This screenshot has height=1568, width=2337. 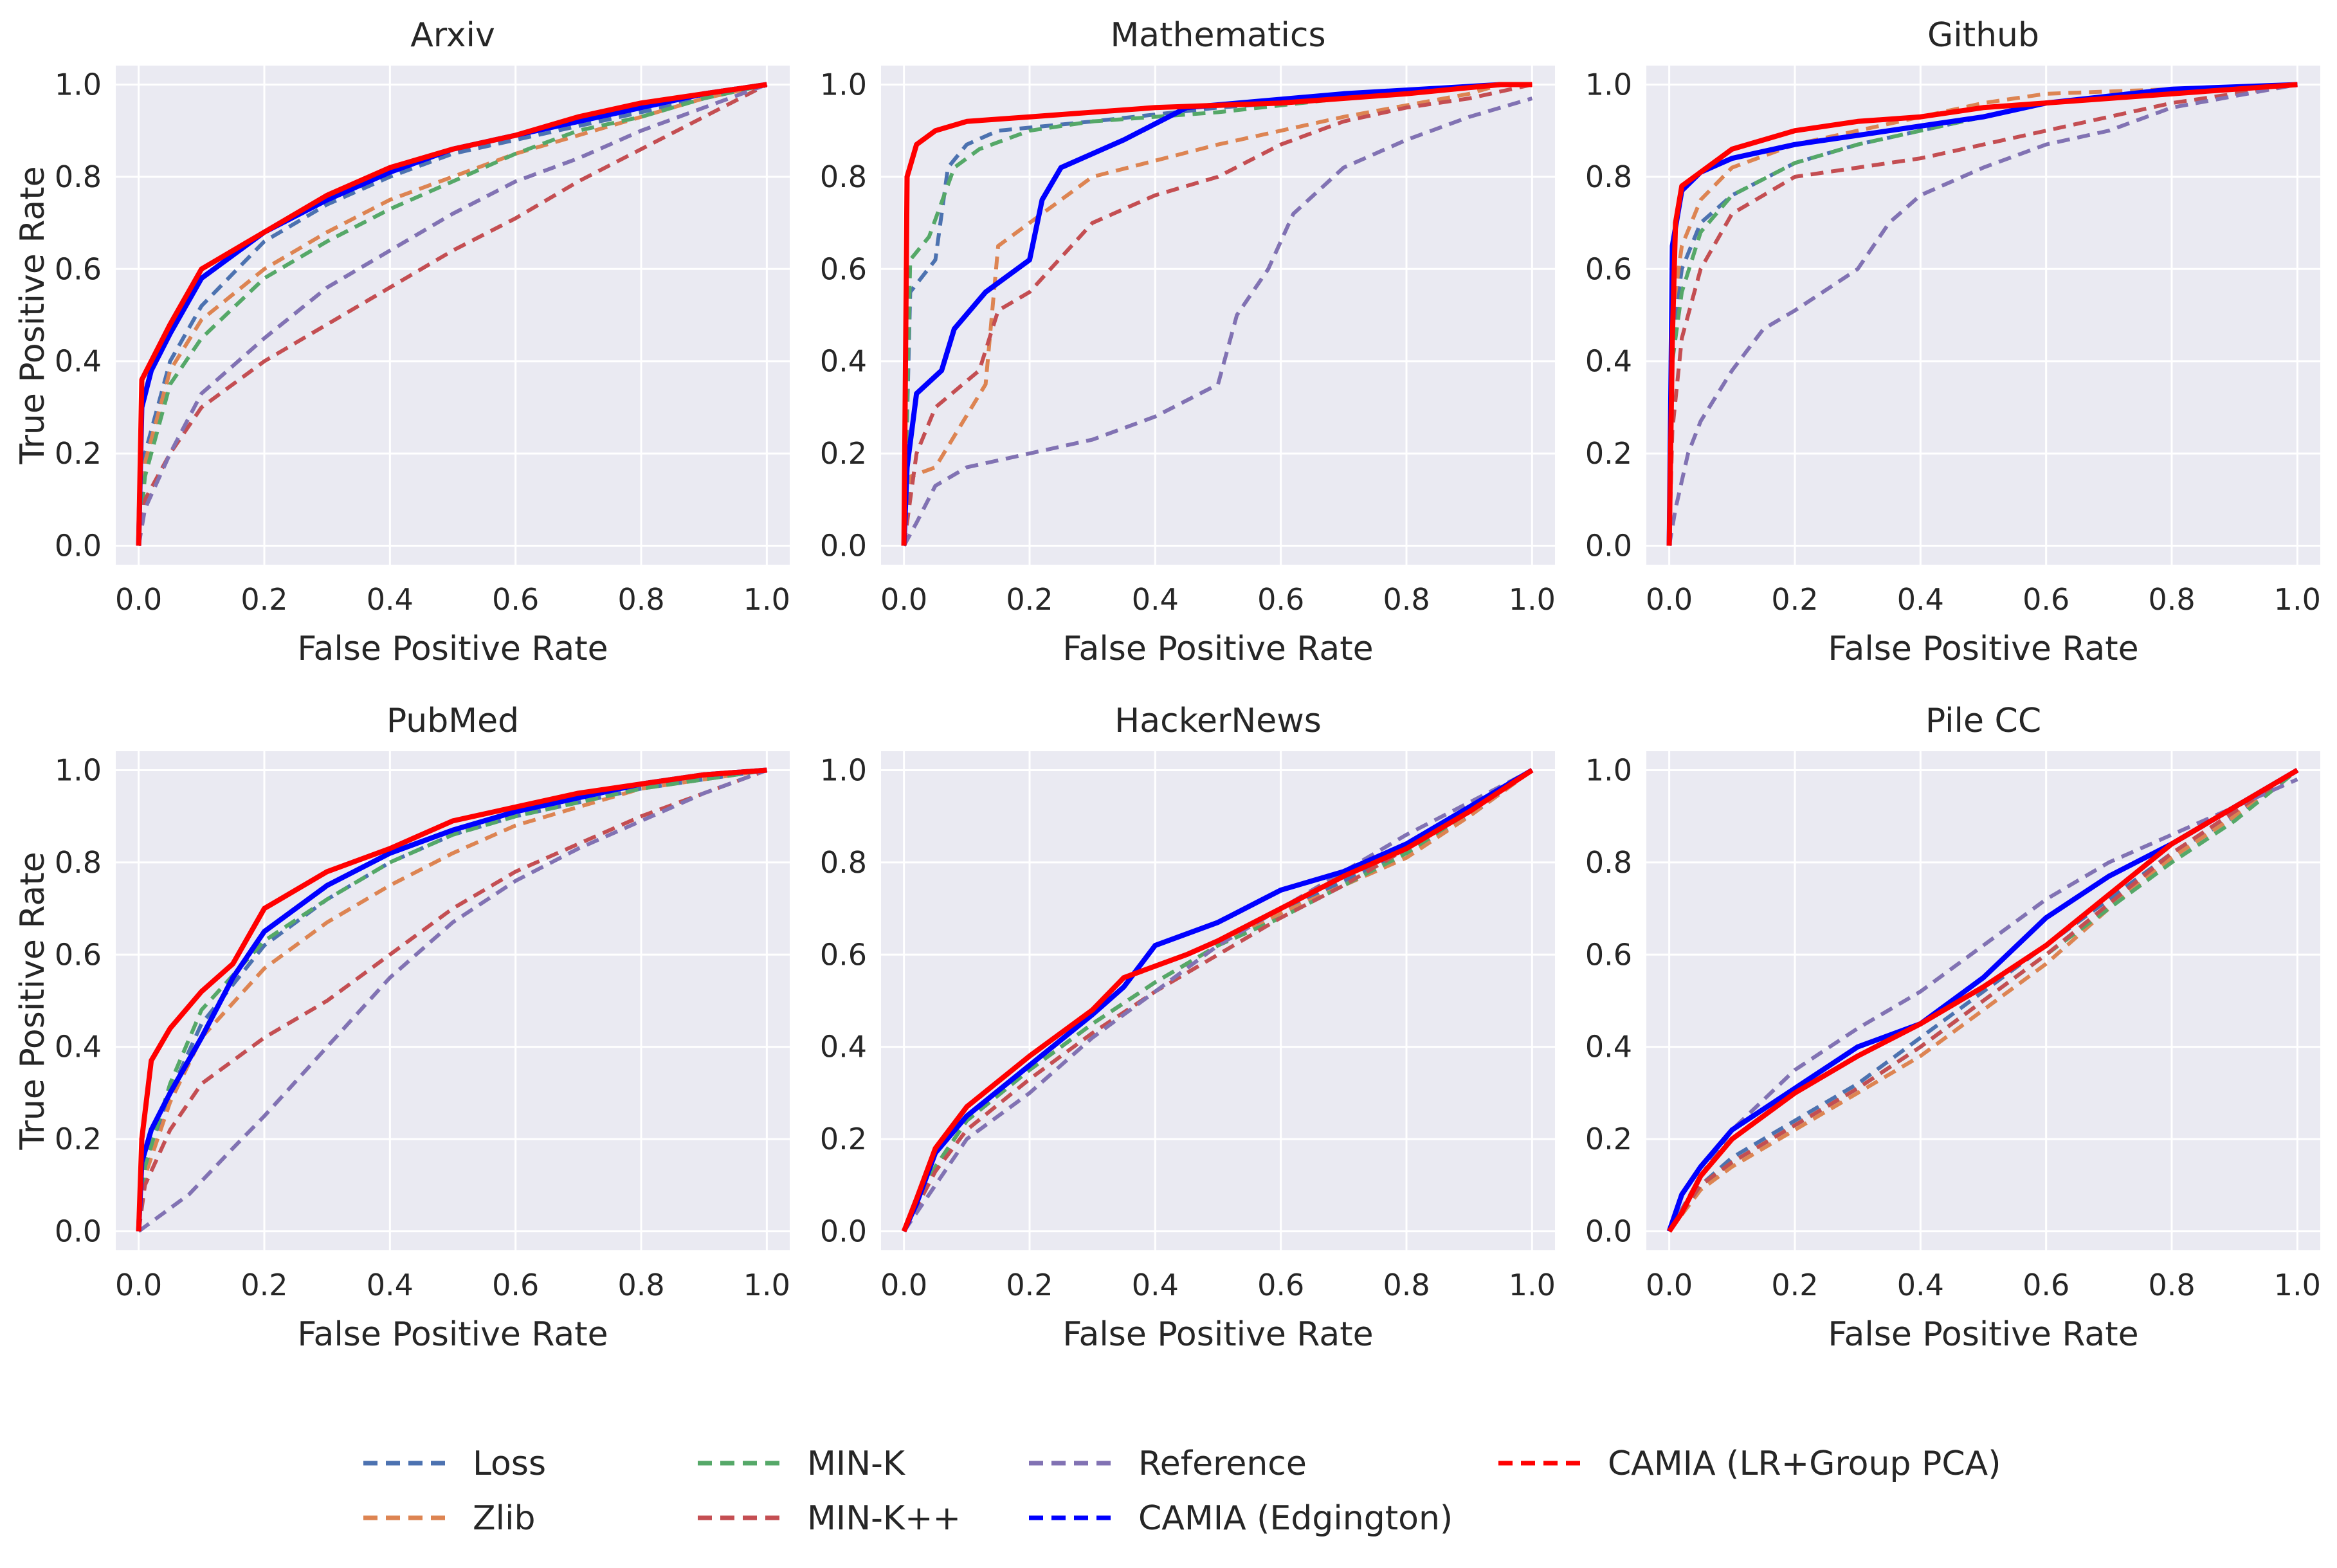 What do you see at coordinates (452, 35) in the screenshot?
I see `panel-title: Arxiv` at bounding box center [452, 35].